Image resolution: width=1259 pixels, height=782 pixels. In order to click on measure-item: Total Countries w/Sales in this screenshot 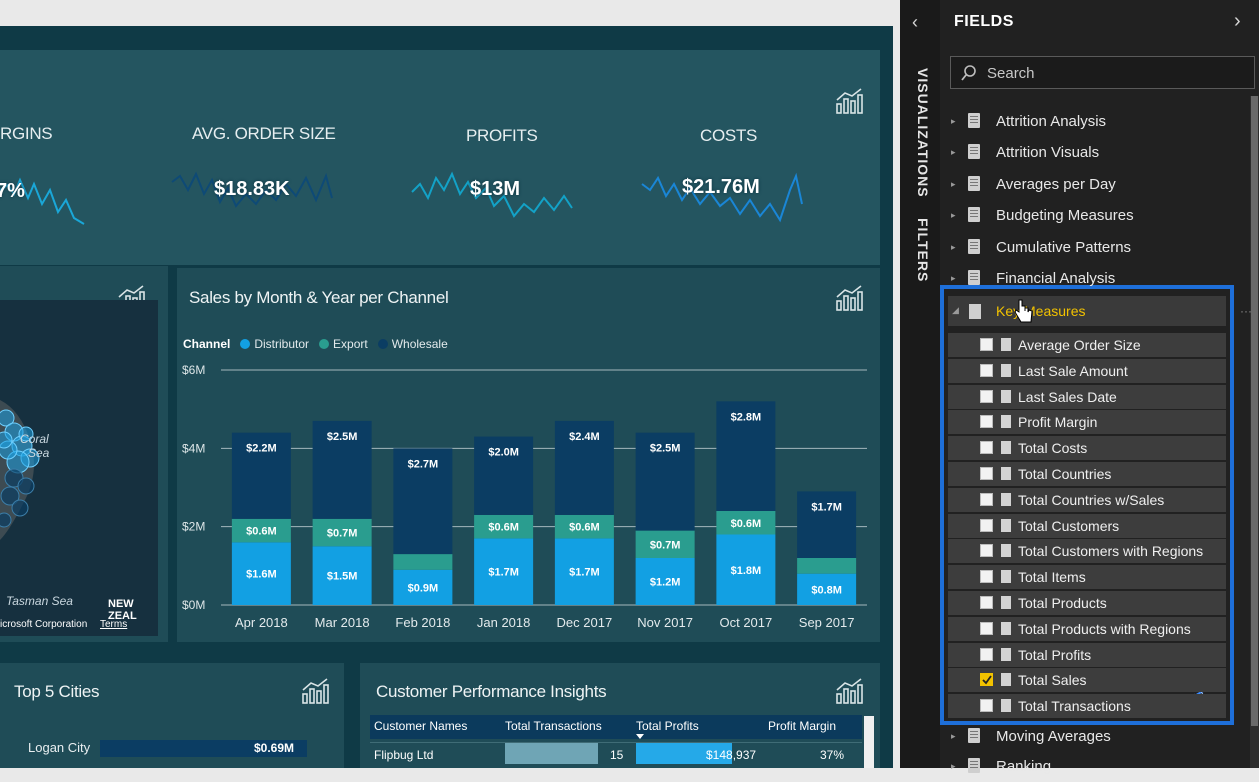, I will do `click(1087, 499)`.